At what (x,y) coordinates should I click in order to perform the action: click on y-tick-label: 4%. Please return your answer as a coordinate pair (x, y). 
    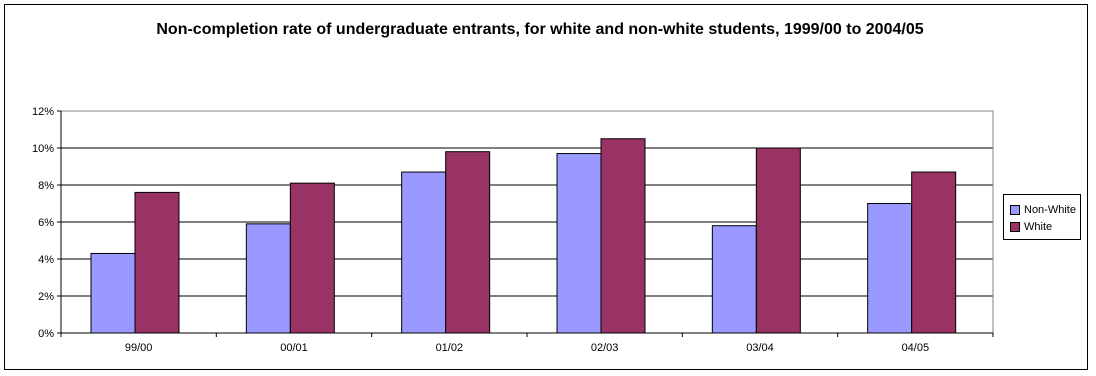
    Looking at the image, I should click on (46, 260).